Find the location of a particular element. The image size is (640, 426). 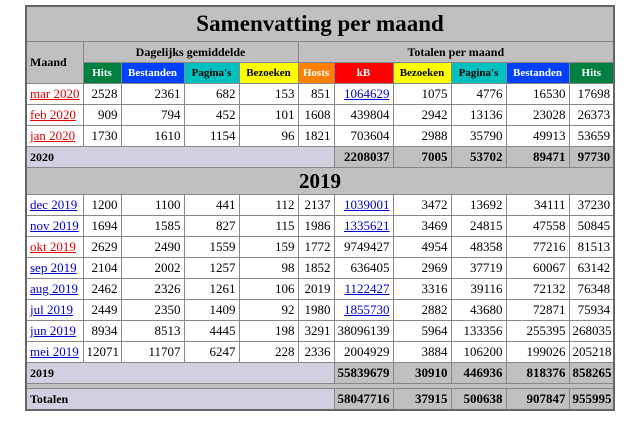

value-cell: 3884 is located at coordinates (422, 352).